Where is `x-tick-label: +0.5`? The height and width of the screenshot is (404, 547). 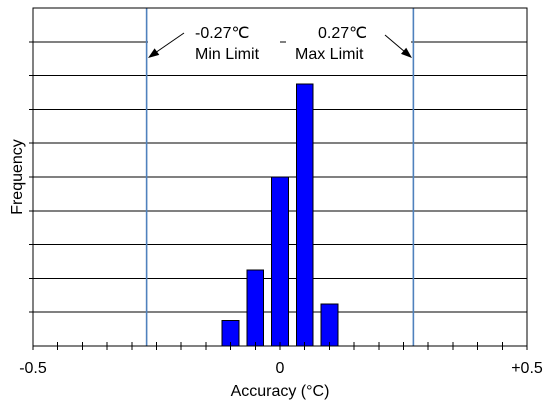
x-tick-label: +0.5 is located at coordinates (527, 368).